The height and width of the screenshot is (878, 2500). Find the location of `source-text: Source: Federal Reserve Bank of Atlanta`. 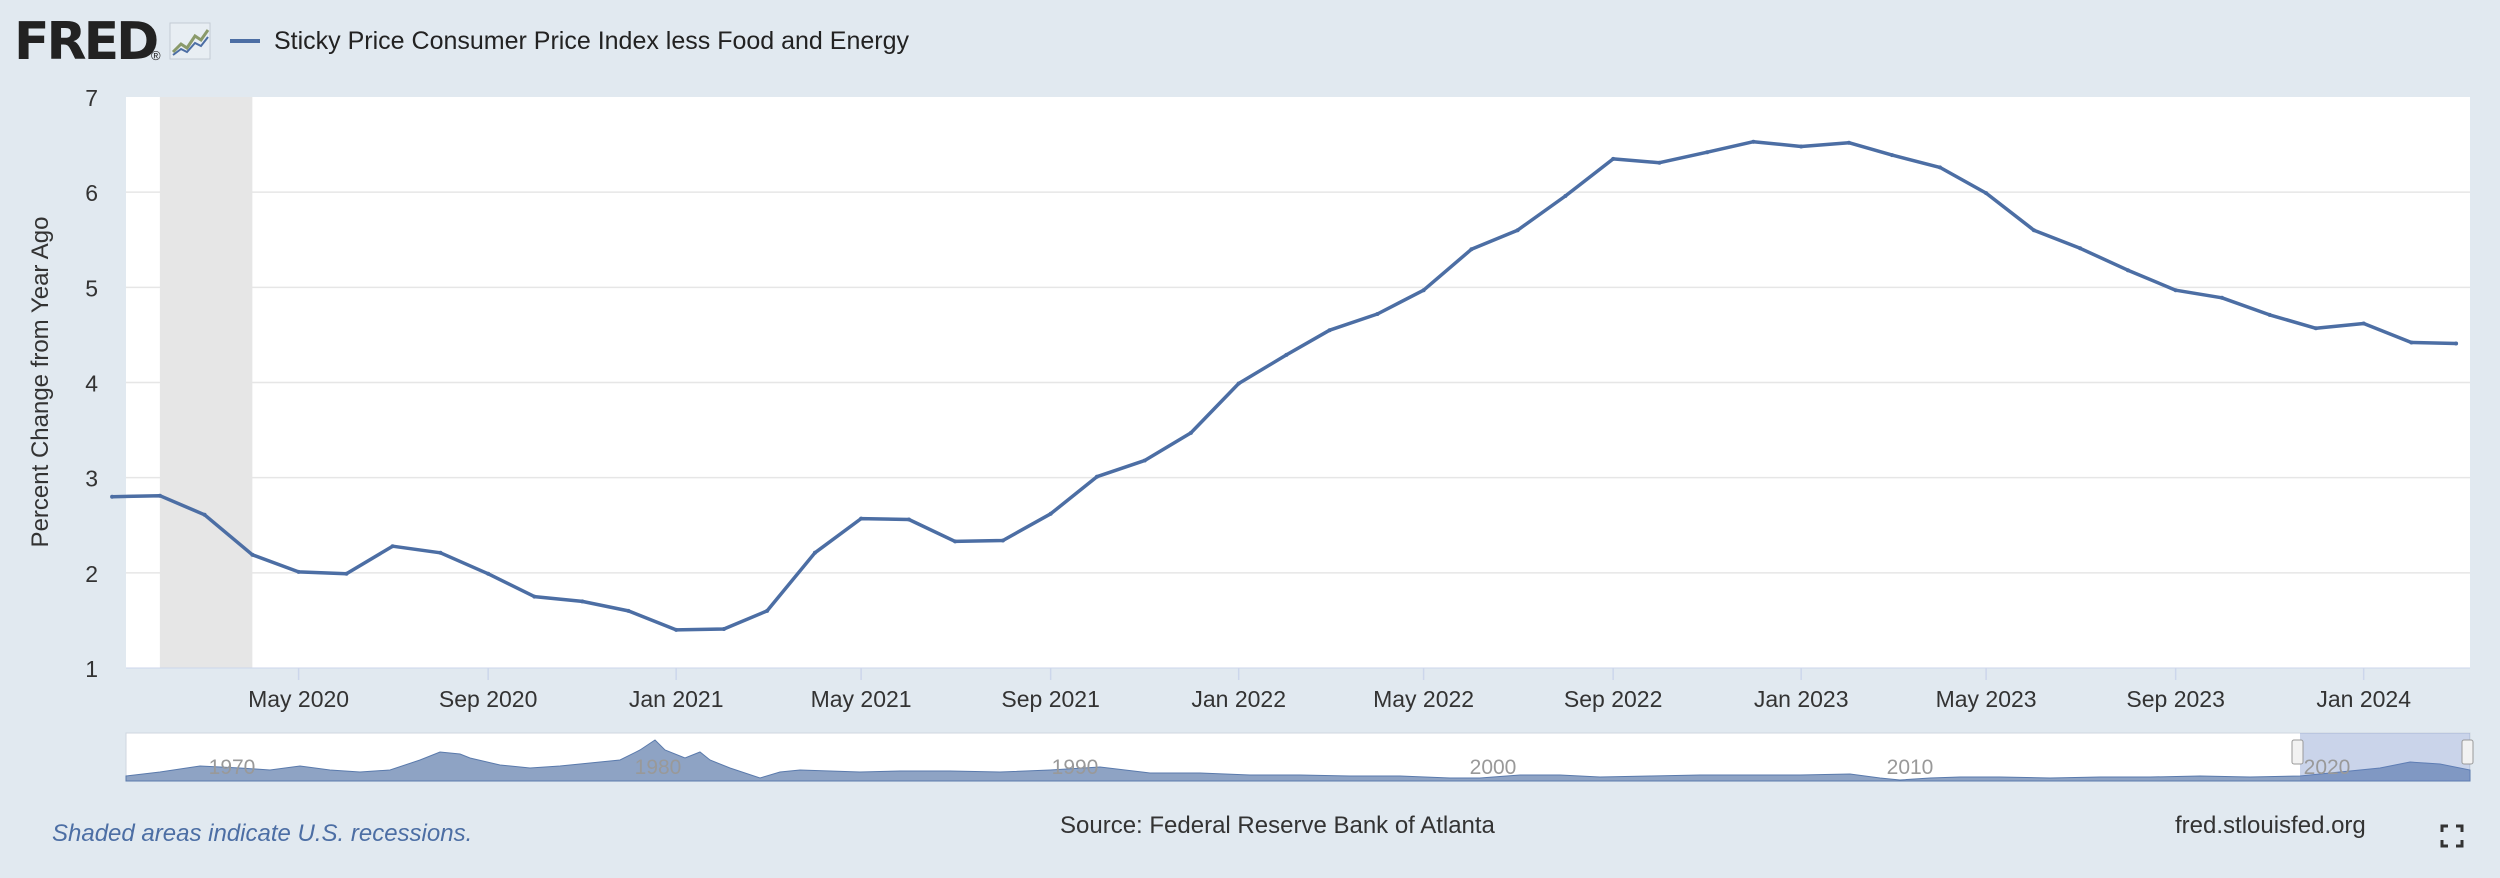

source-text: Source: Federal Reserve Bank of Atlanta is located at coordinates (1277, 825).